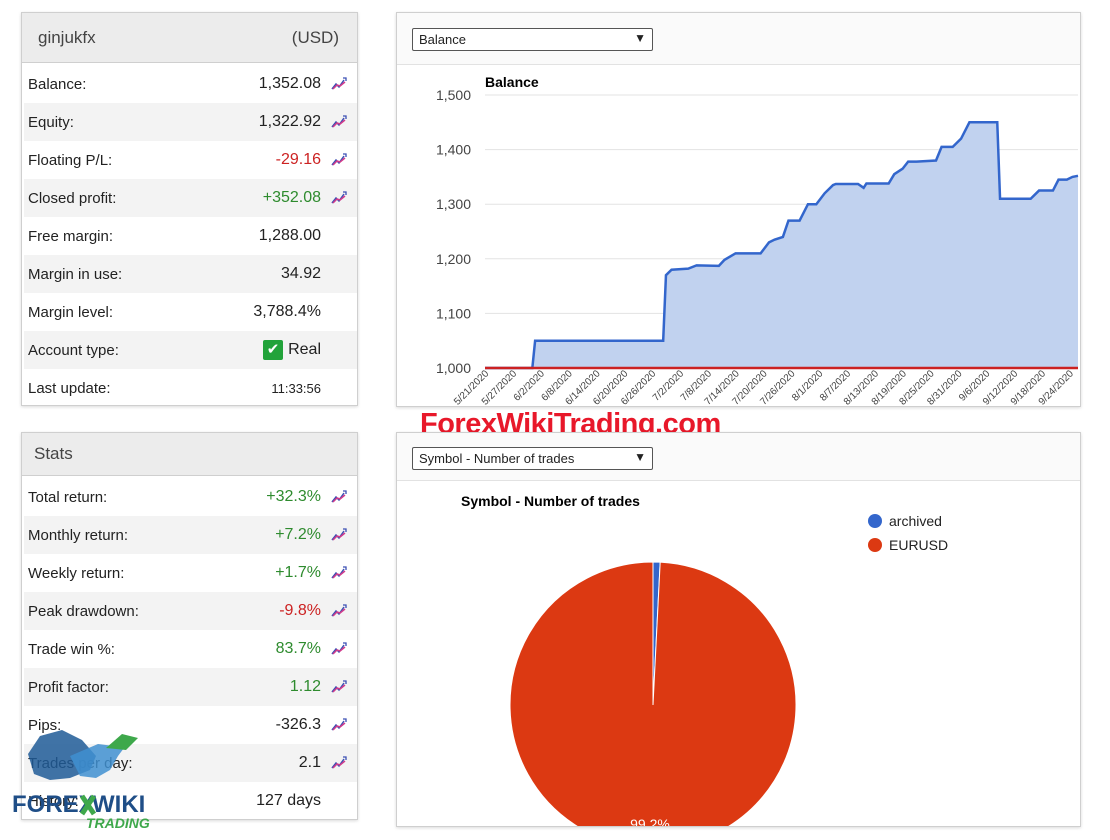 The image size is (1110, 840). What do you see at coordinates (67, 37) in the screenshot?
I see `account-name: ginjukfx` at bounding box center [67, 37].